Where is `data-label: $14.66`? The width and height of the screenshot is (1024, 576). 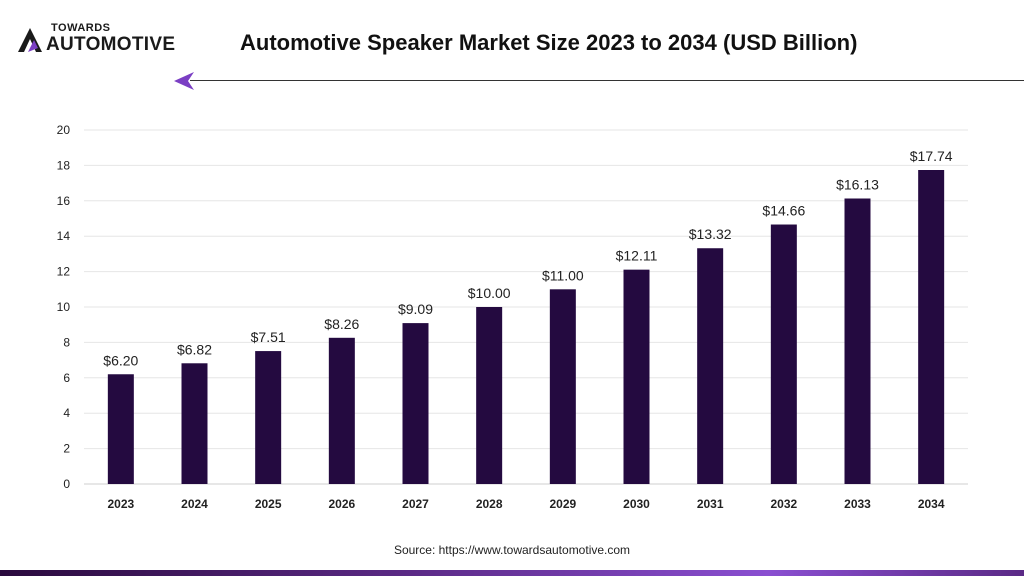
data-label: $14.66 is located at coordinates (783, 211).